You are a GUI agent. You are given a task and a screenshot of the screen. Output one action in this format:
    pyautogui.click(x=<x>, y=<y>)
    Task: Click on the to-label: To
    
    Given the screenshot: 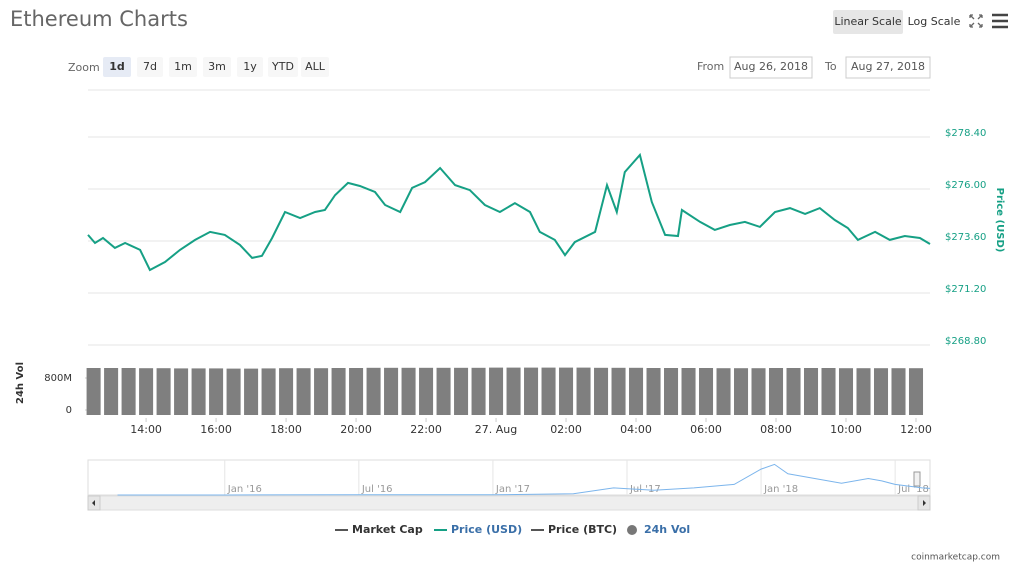 What is the action you would take?
    pyautogui.click(x=830, y=66)
    